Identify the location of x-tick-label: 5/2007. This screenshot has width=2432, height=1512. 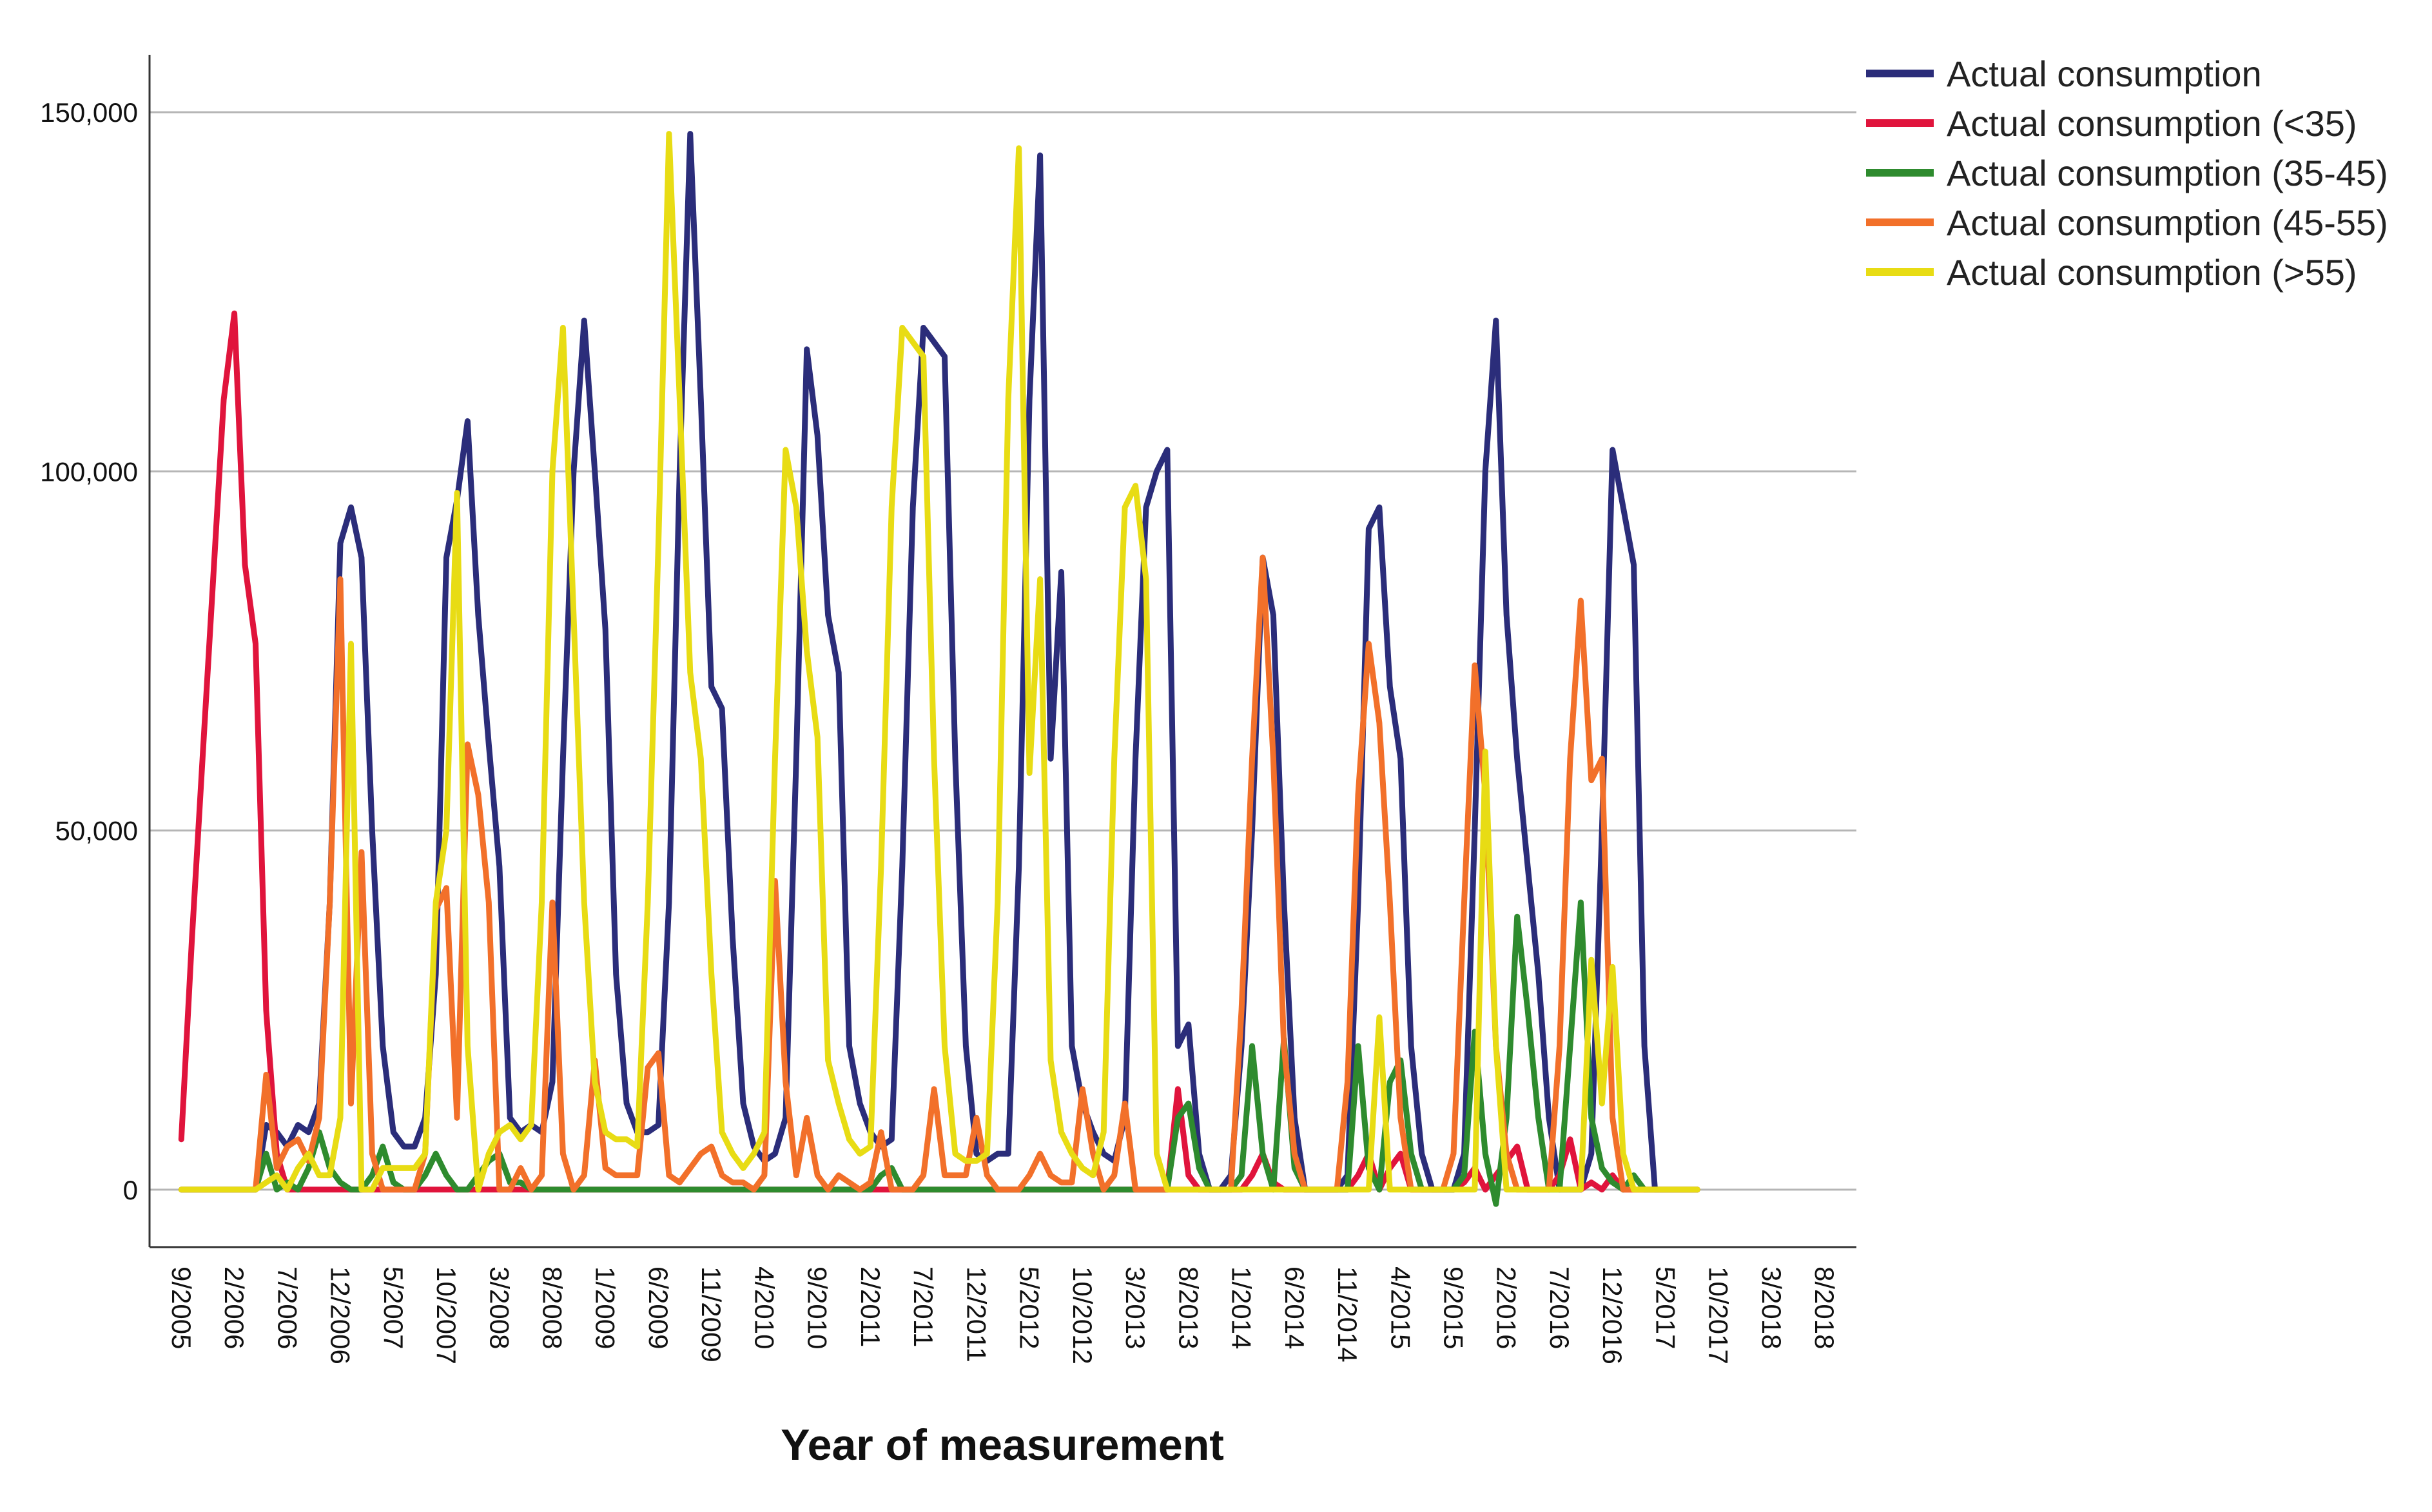
(393, 1307).